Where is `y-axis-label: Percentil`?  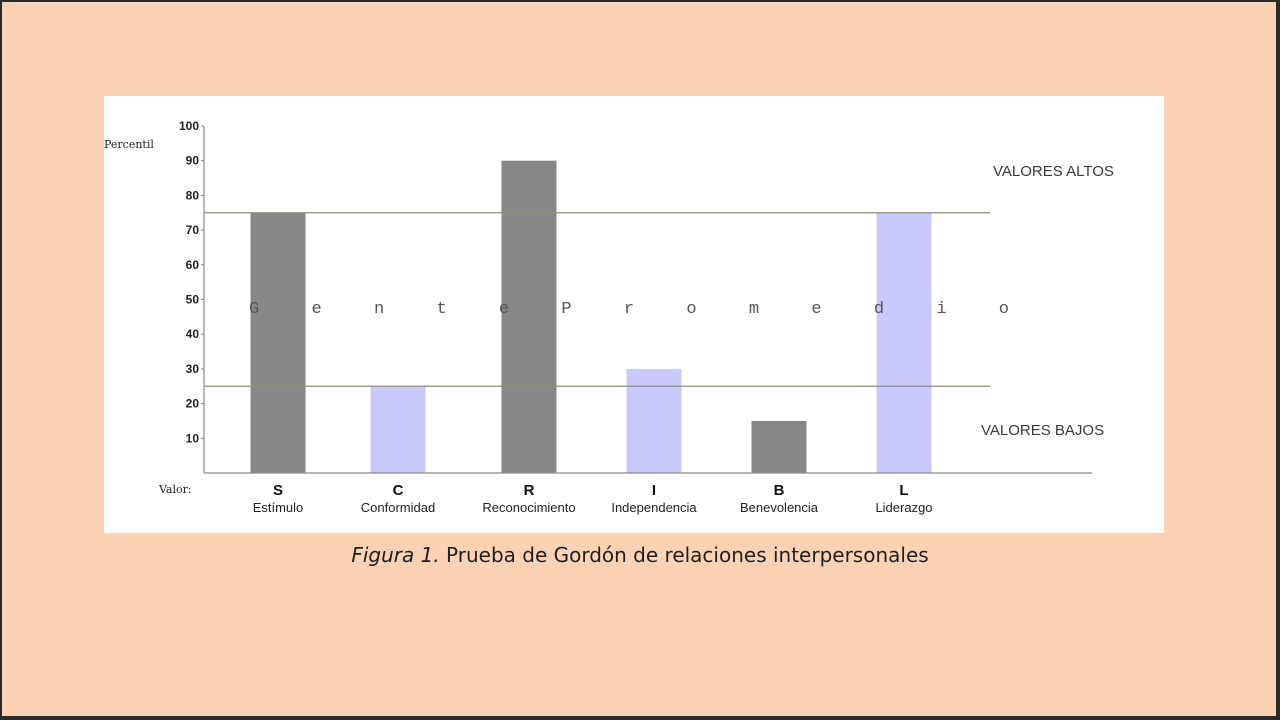 y-axis-label: Percentil is located at coordinates (129, 144).